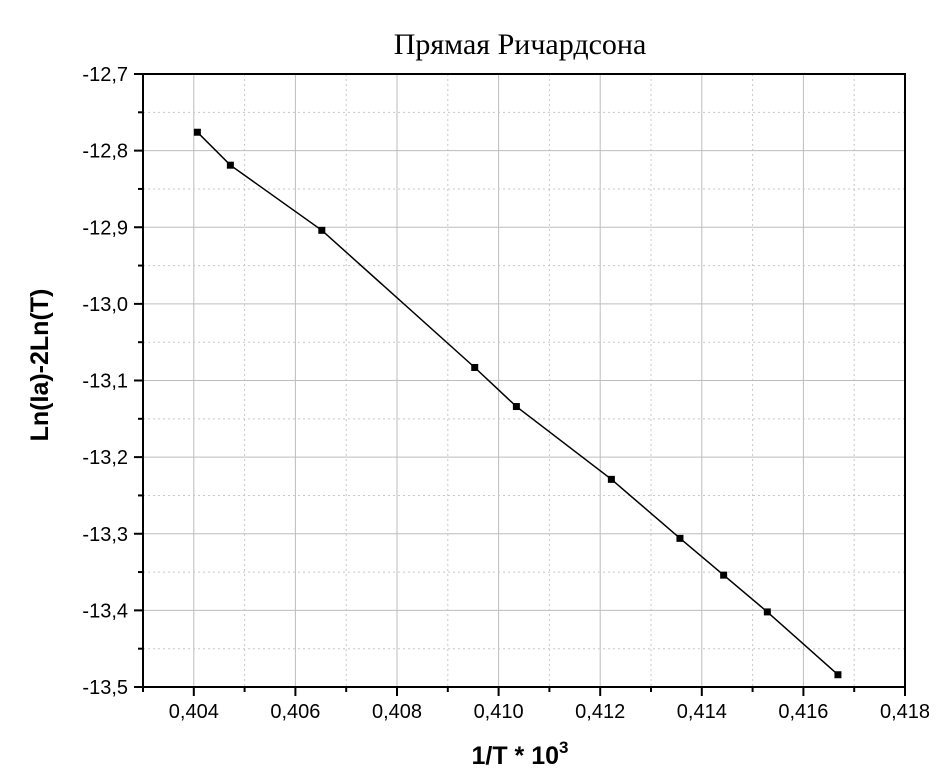  I want to click on x-tick-label: 0,408, so click(397, 712).